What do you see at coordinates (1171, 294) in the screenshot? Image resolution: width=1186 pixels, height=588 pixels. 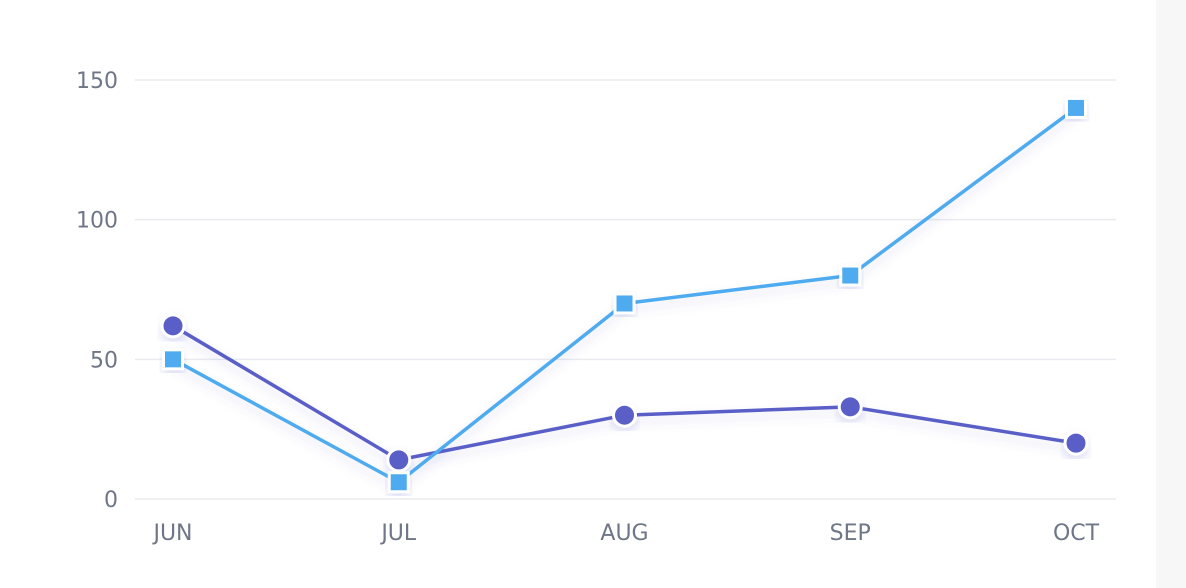 I see `scroll-gutter` at bounding box center [1171, 294].